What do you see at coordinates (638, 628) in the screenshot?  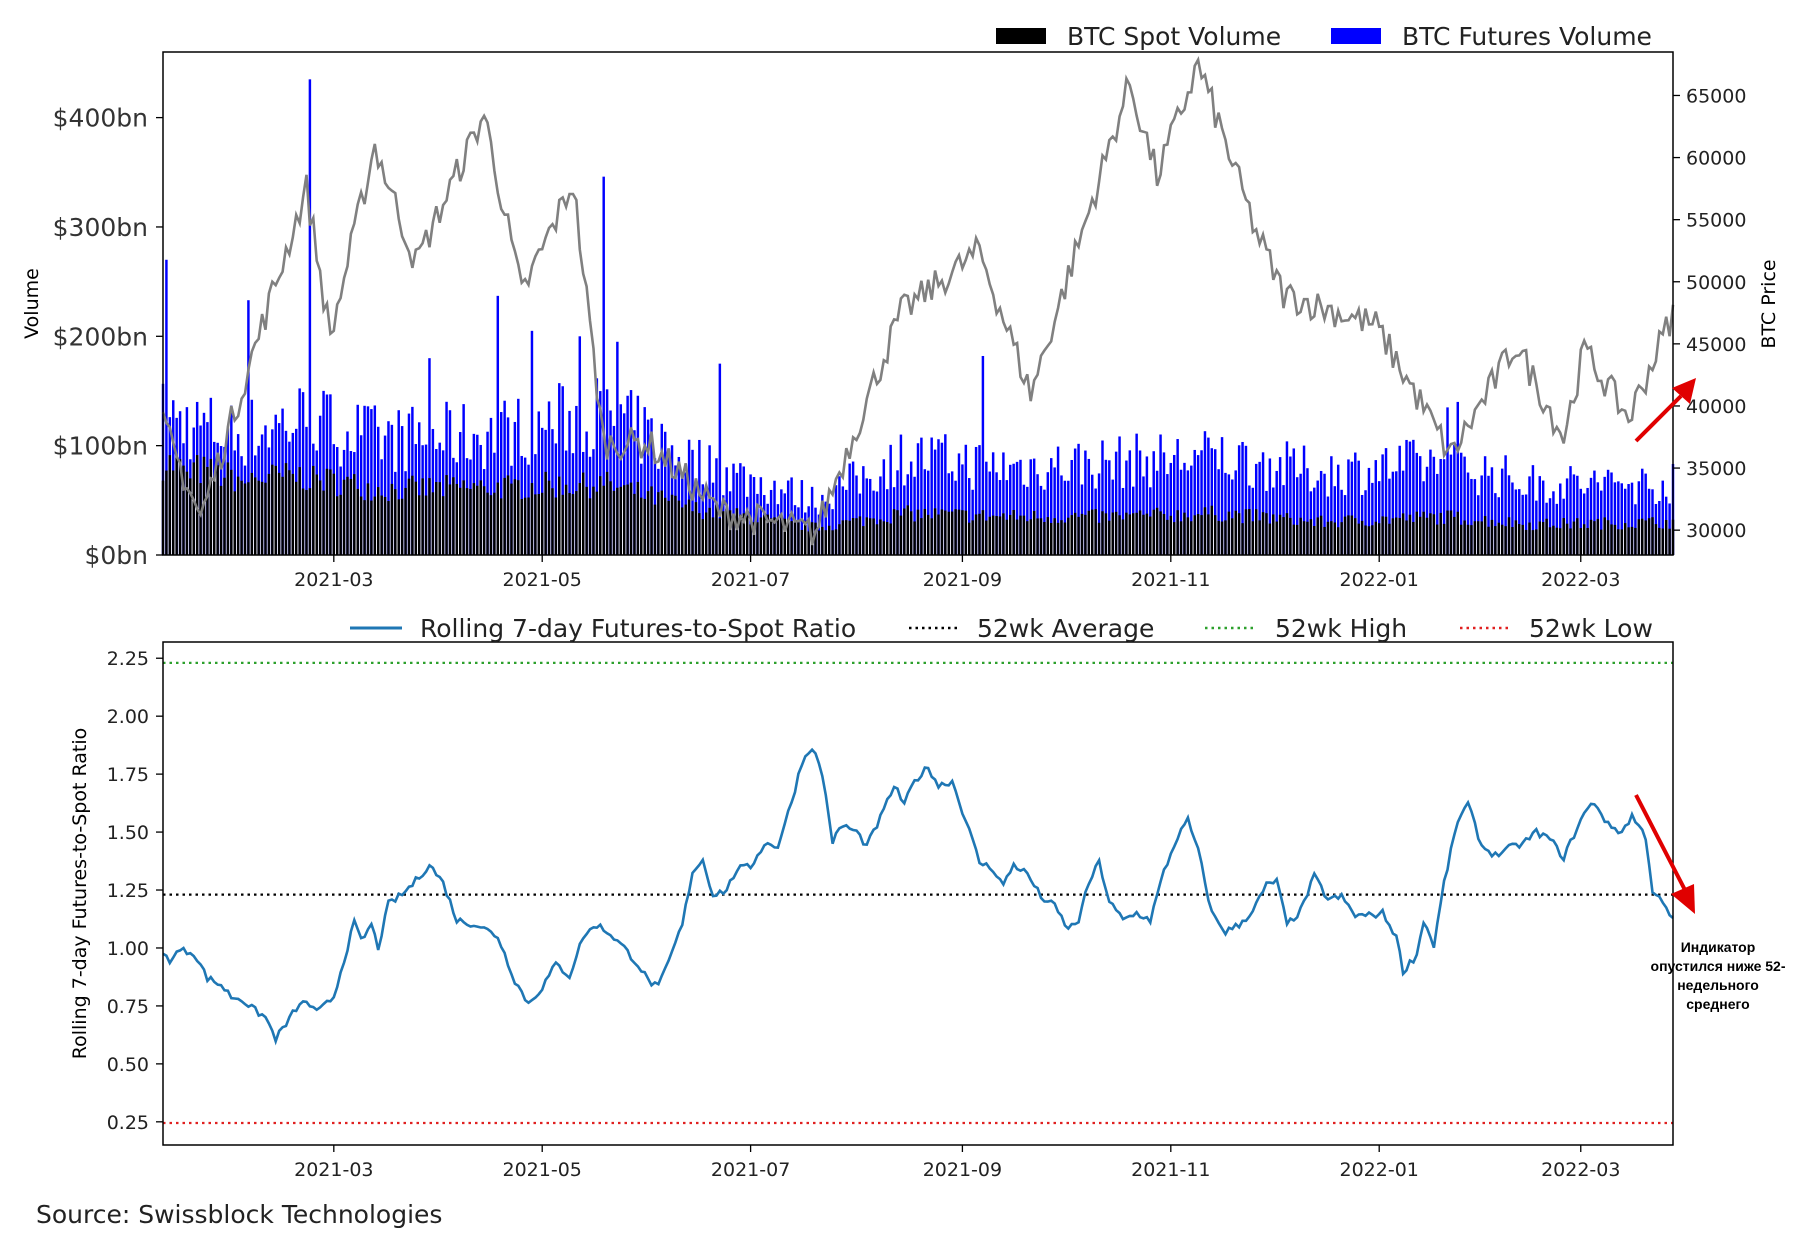 I see `legend-label-ratio: Rolling 7-day Futures-to-Spot Ratio` at bounding box center [638, 628].